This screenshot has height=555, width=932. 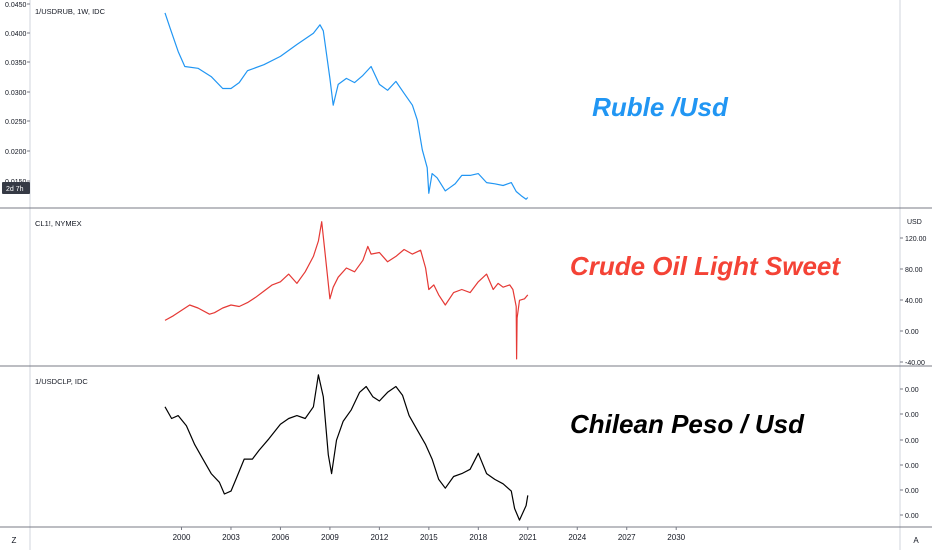 I want to click on pane-annotation: Ruble /Usd, so click(x=660, y=107).